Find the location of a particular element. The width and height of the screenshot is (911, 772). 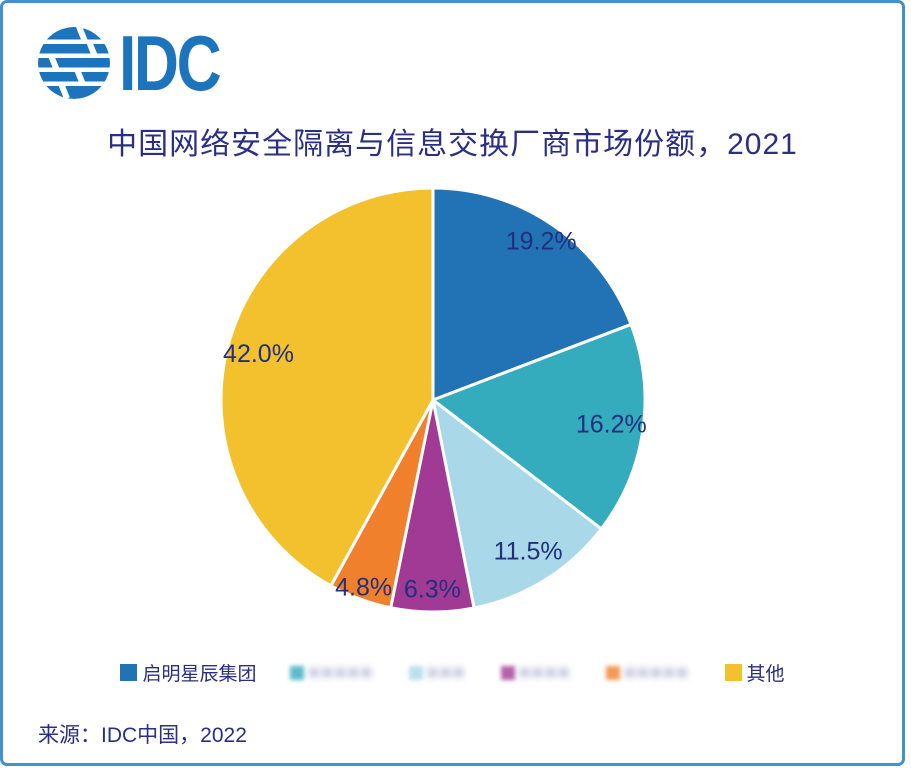

legend-item-2: ■■■ is located at coordinates (437, 672).